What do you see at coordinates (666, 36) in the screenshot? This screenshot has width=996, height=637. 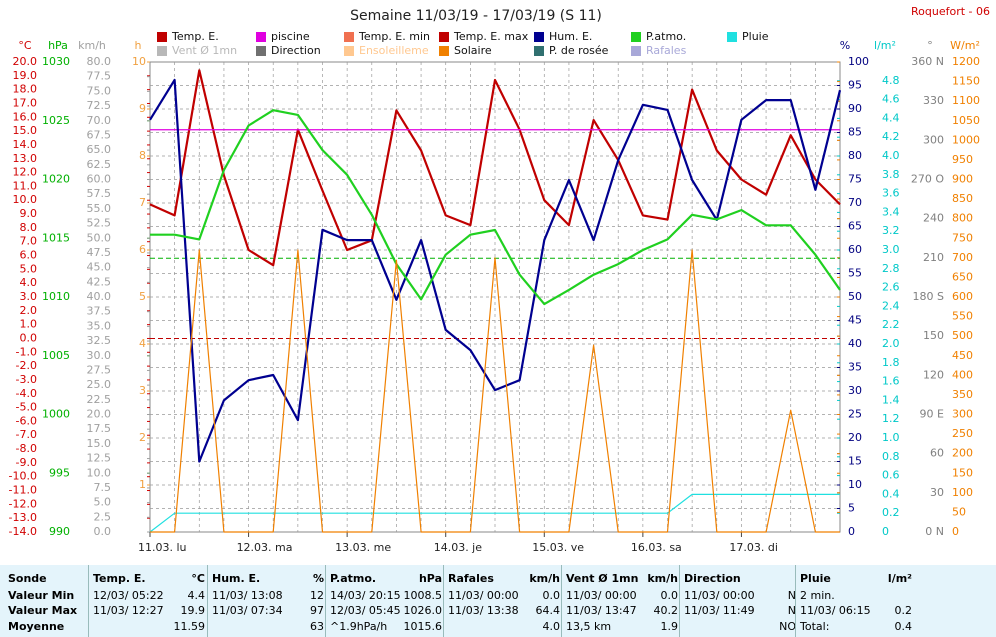 I see `legend-label: P.atmo.` at bounding box center [666, 36].